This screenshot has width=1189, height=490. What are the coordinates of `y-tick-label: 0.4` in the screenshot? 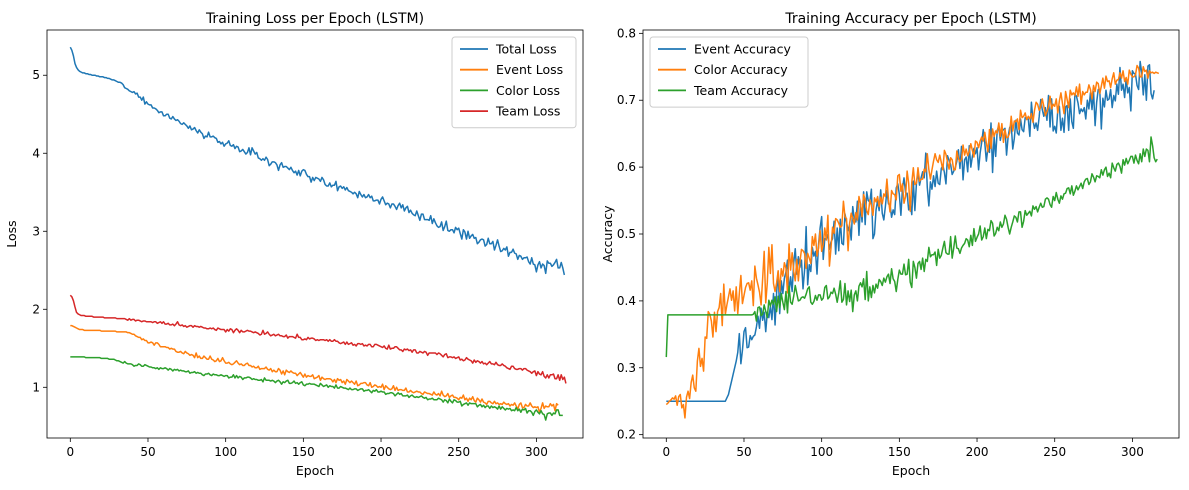 It's located at (626, 301).